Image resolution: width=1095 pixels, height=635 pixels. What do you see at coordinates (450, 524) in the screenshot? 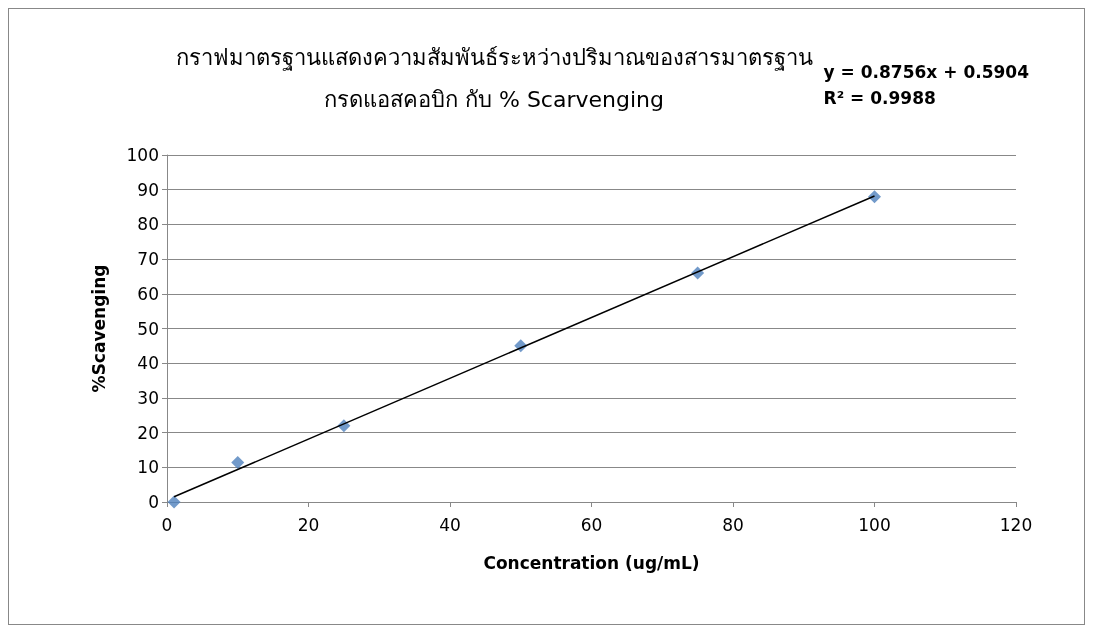
I see `x-tick-label: 40` at bounding box center [450, 524].